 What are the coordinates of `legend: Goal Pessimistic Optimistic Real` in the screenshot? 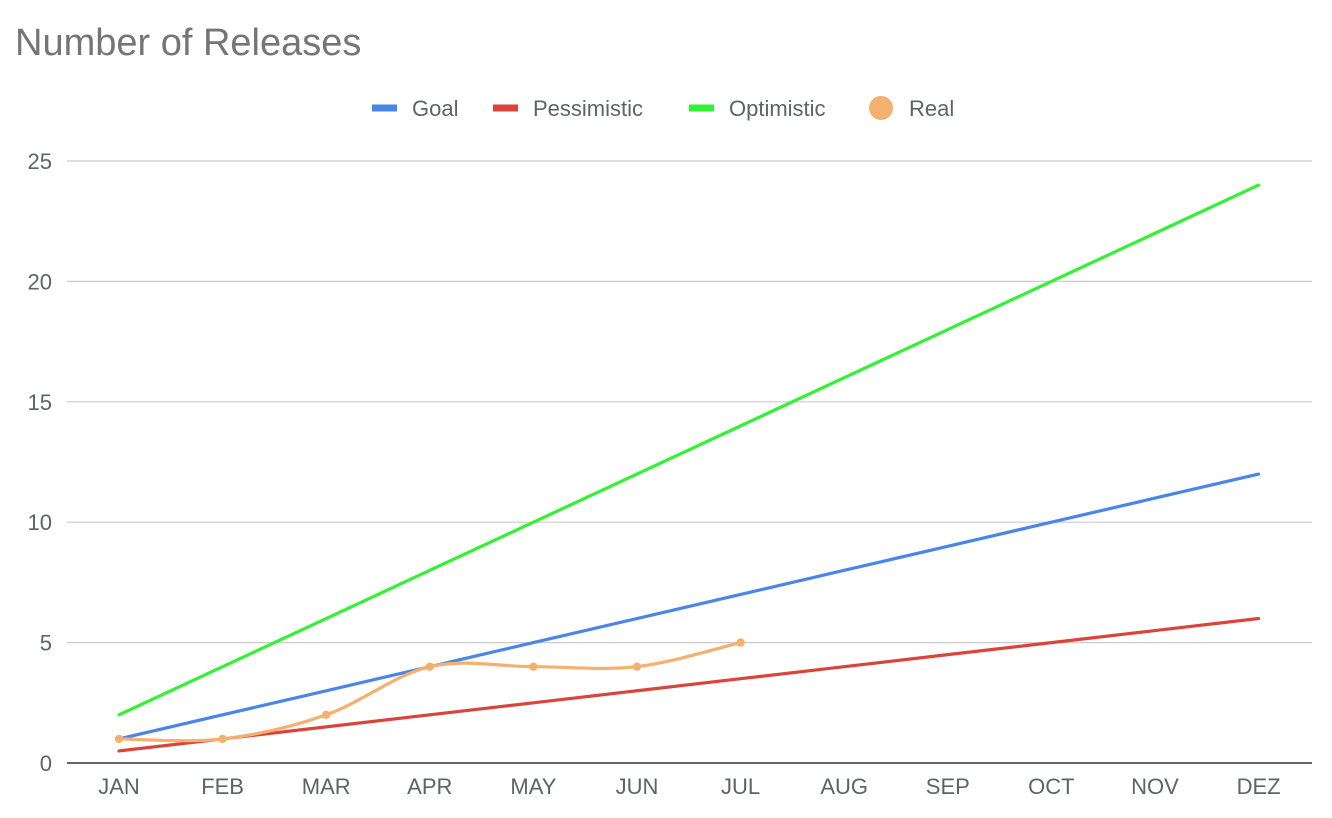 It's located at (663, 108).